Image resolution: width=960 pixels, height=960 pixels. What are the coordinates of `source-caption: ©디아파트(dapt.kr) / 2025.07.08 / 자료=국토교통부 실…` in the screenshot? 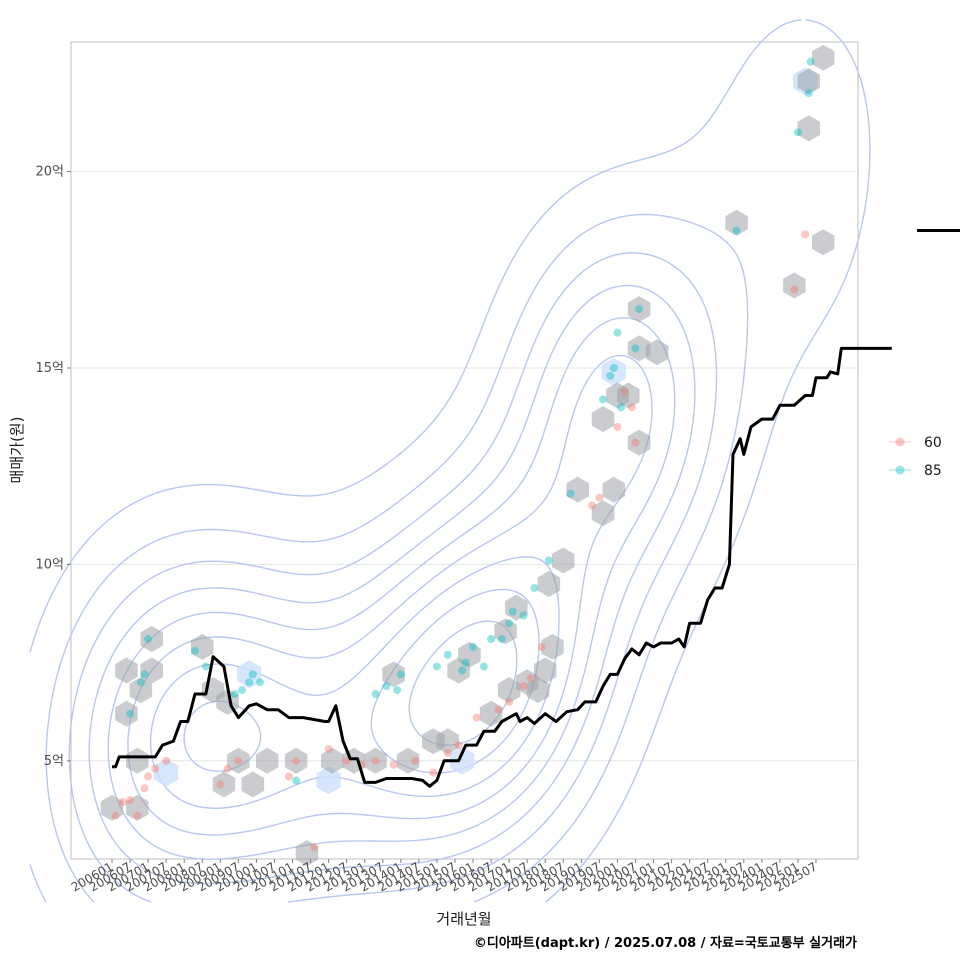 It's located at (665, 943).